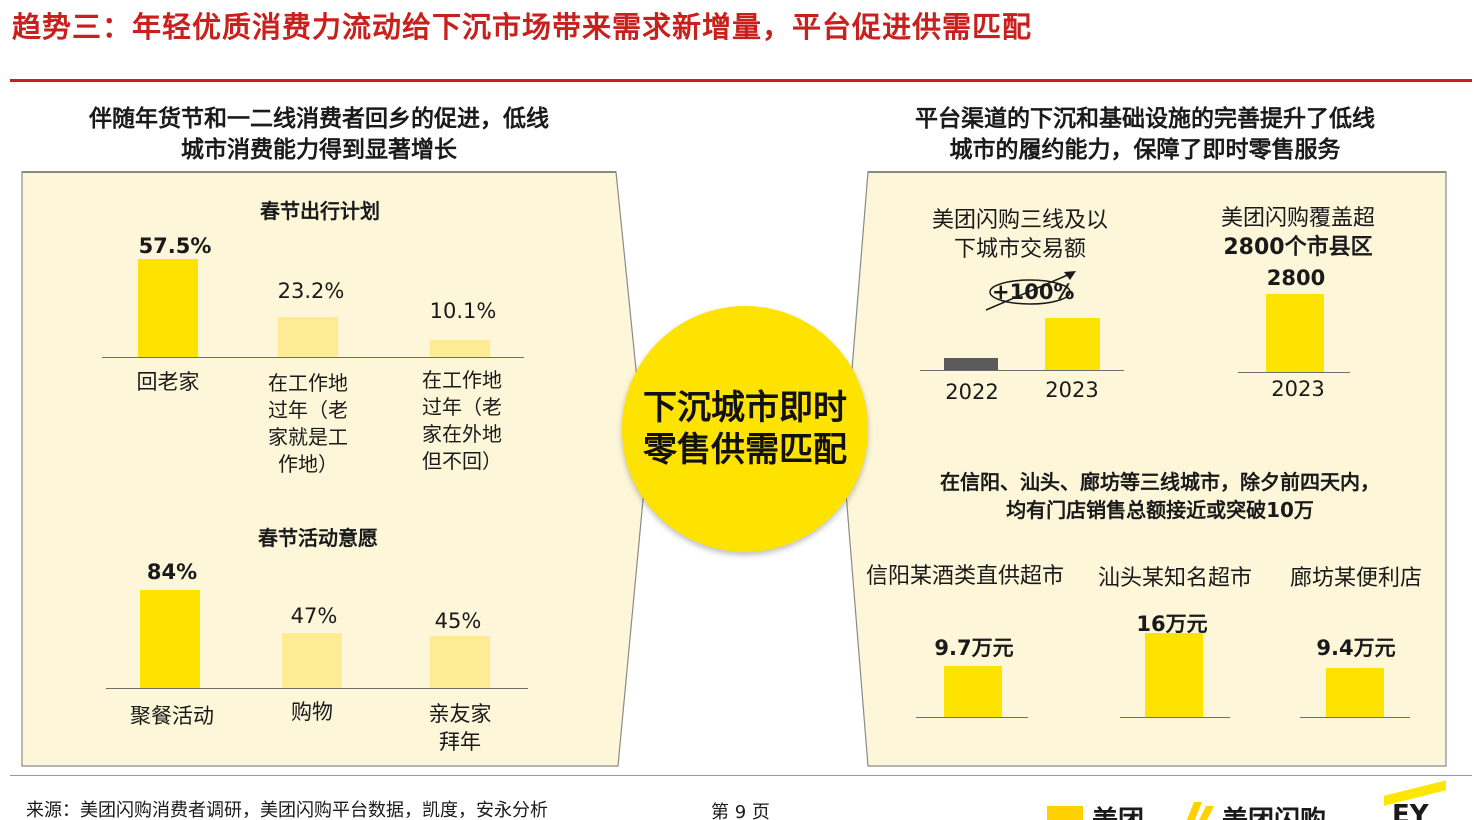 The width and height of the screenshot is (1474, 820). Describe the element at coordinates (462, 434) in the screenshot. I see `cat-line: 家在外地` at that location.